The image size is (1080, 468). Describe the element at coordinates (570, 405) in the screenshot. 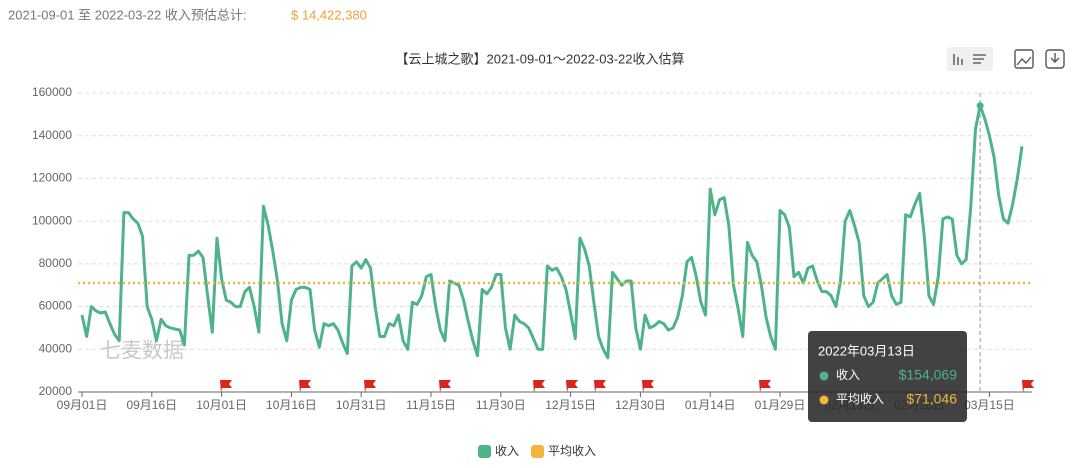

I see `x-tick-label: 12月15日` at that location.